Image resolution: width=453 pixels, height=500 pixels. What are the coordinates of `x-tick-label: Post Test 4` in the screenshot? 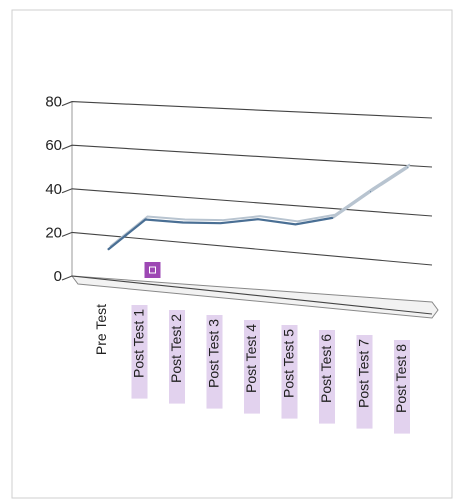 It's located at (251, 358).